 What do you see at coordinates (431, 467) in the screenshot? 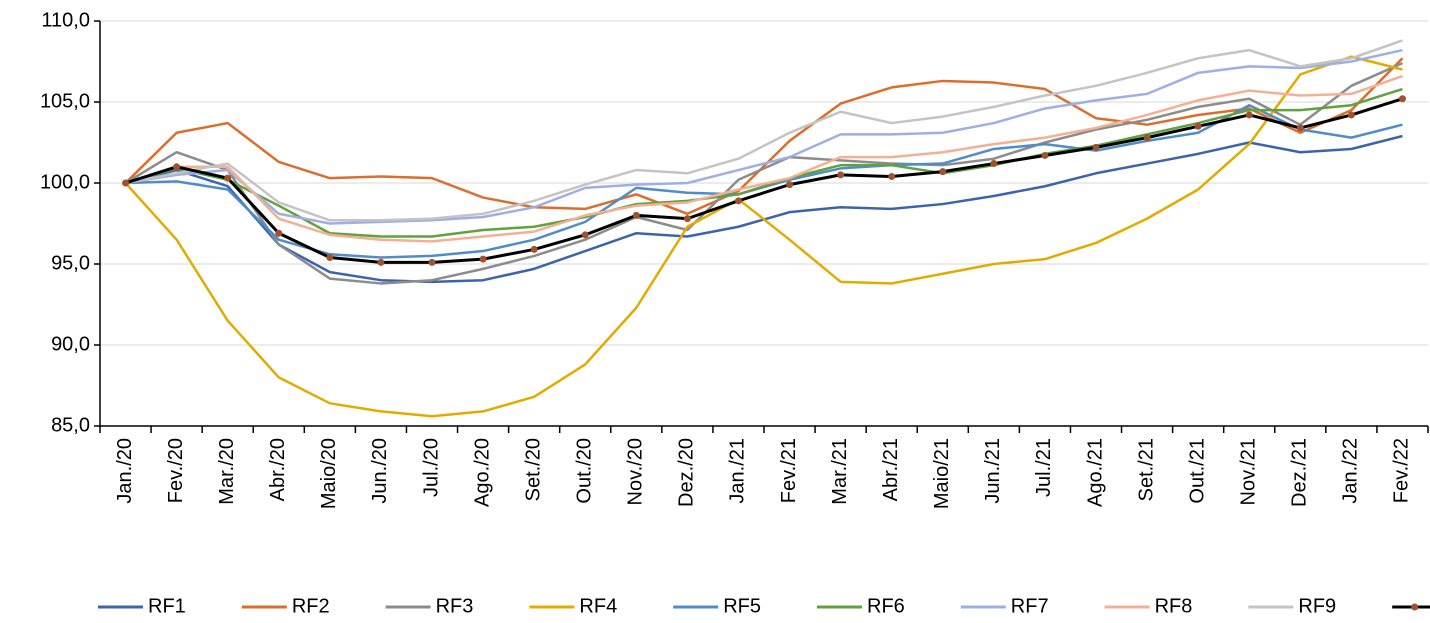
I see `x-tick-label: Jul./20` at bounding box center [431, 467].